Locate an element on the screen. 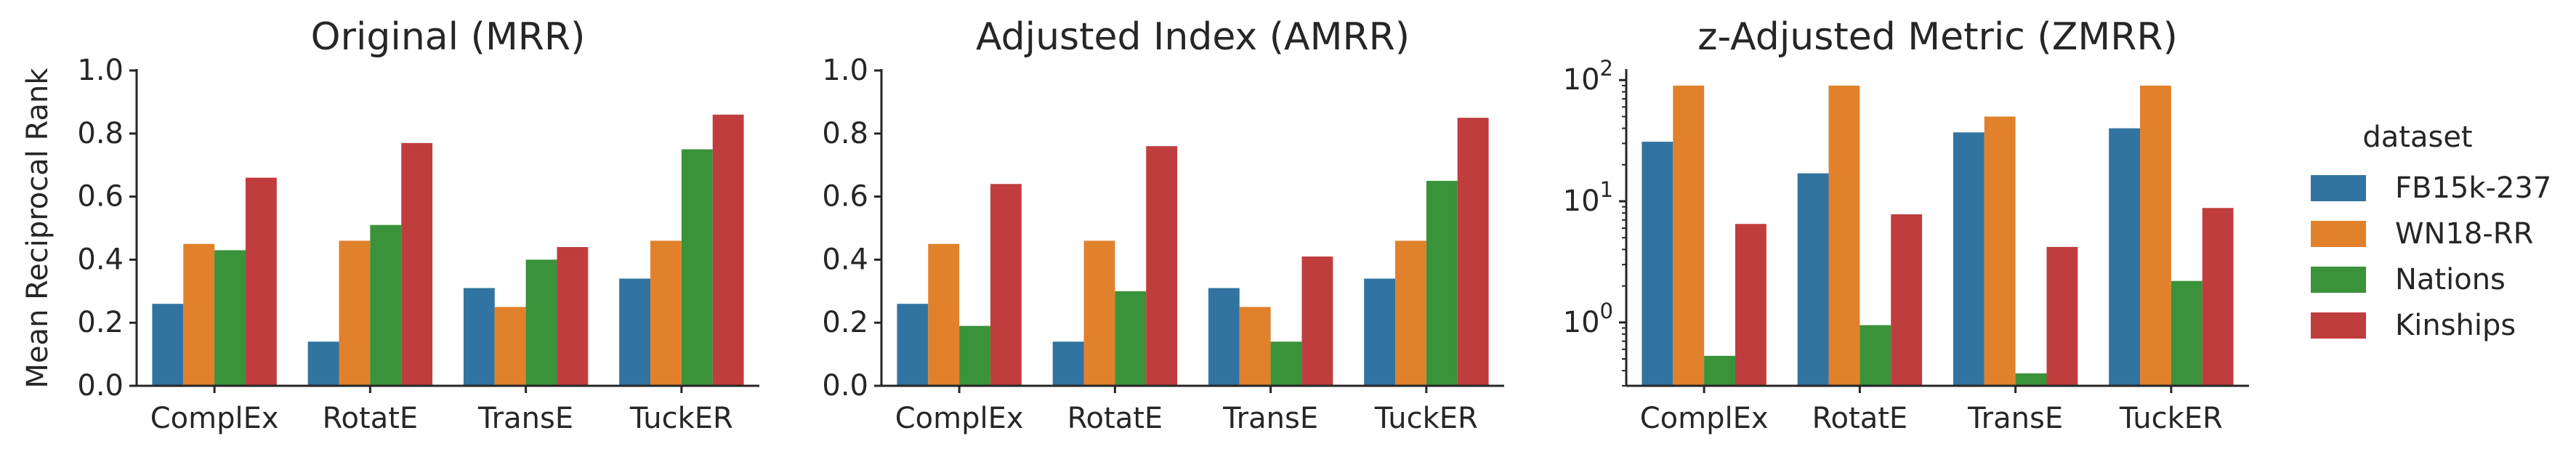  legend-label: WN18-RR is located at coordinates (2464, 234).